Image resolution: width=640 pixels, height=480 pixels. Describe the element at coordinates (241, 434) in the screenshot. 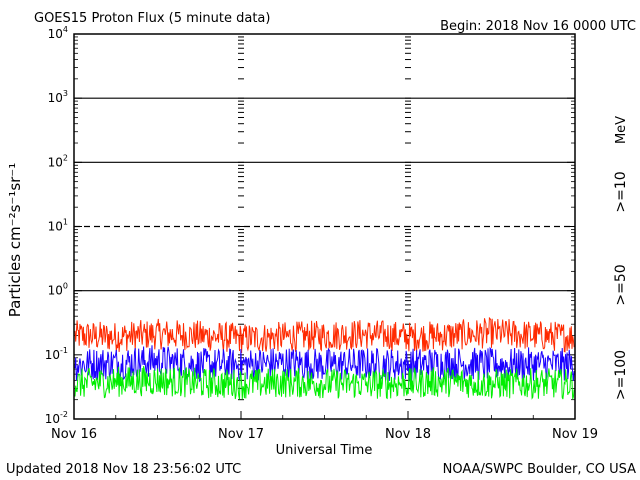

I see `x-tick-label: Nov 17` at that location.